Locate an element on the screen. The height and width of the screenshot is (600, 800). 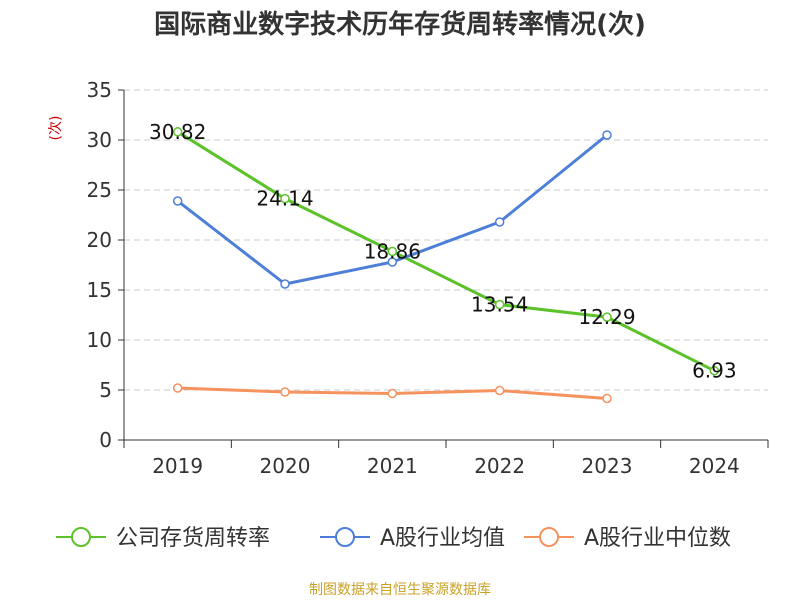
x-tick-label: 2022 is located at coordinates (499, 466).